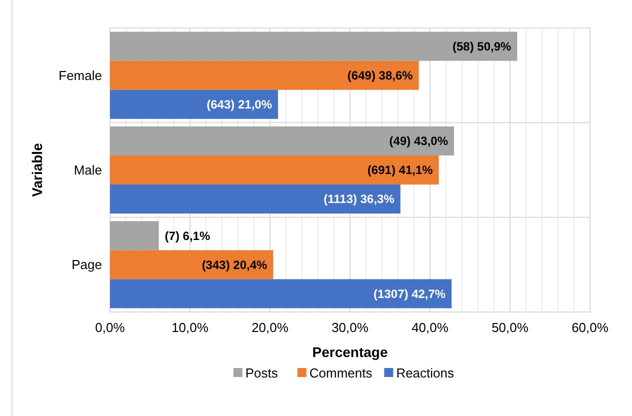  I want to click on x-tick-label: 60,0%, so click(590, 327).